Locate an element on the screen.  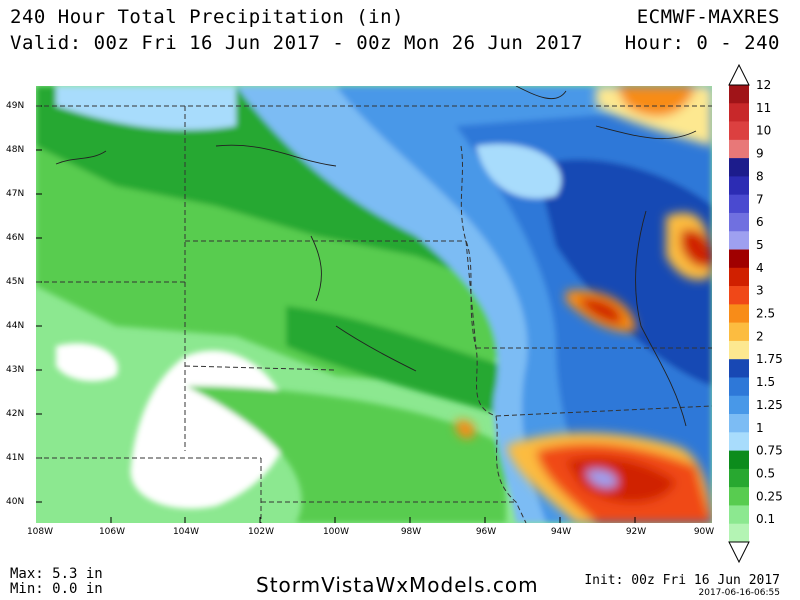
heavy-precip-east is located at coordinates (696, 248).